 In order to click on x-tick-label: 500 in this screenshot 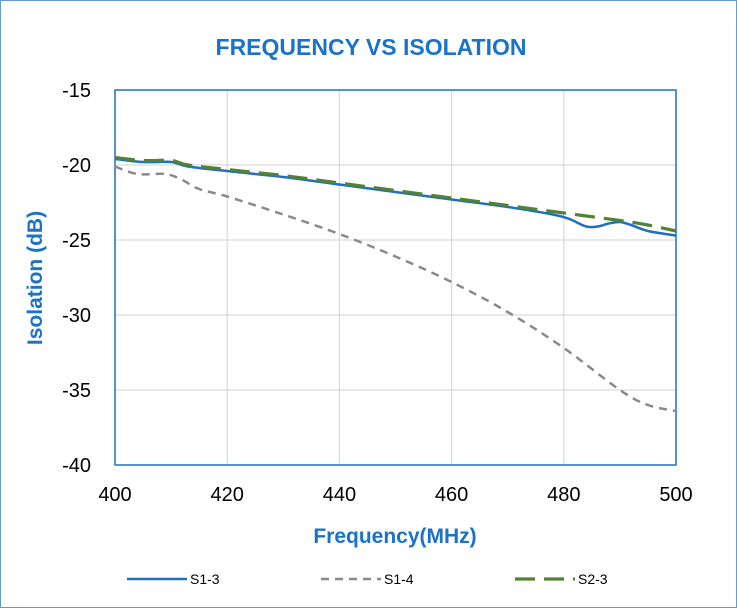, I will do `click(675, 495)`.